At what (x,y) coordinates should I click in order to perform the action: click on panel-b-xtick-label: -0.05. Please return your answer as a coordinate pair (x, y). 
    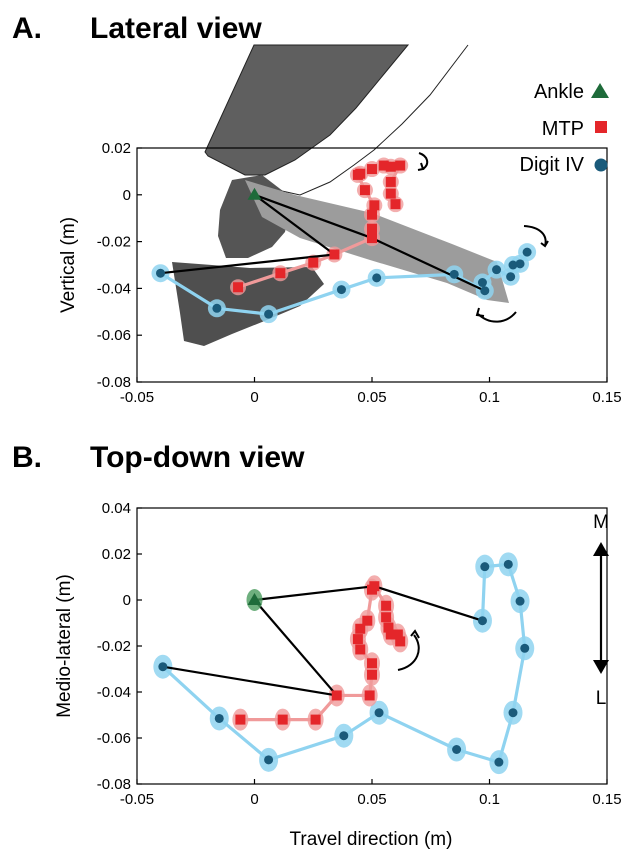
    Looking at the image, I should click on (137, 799).